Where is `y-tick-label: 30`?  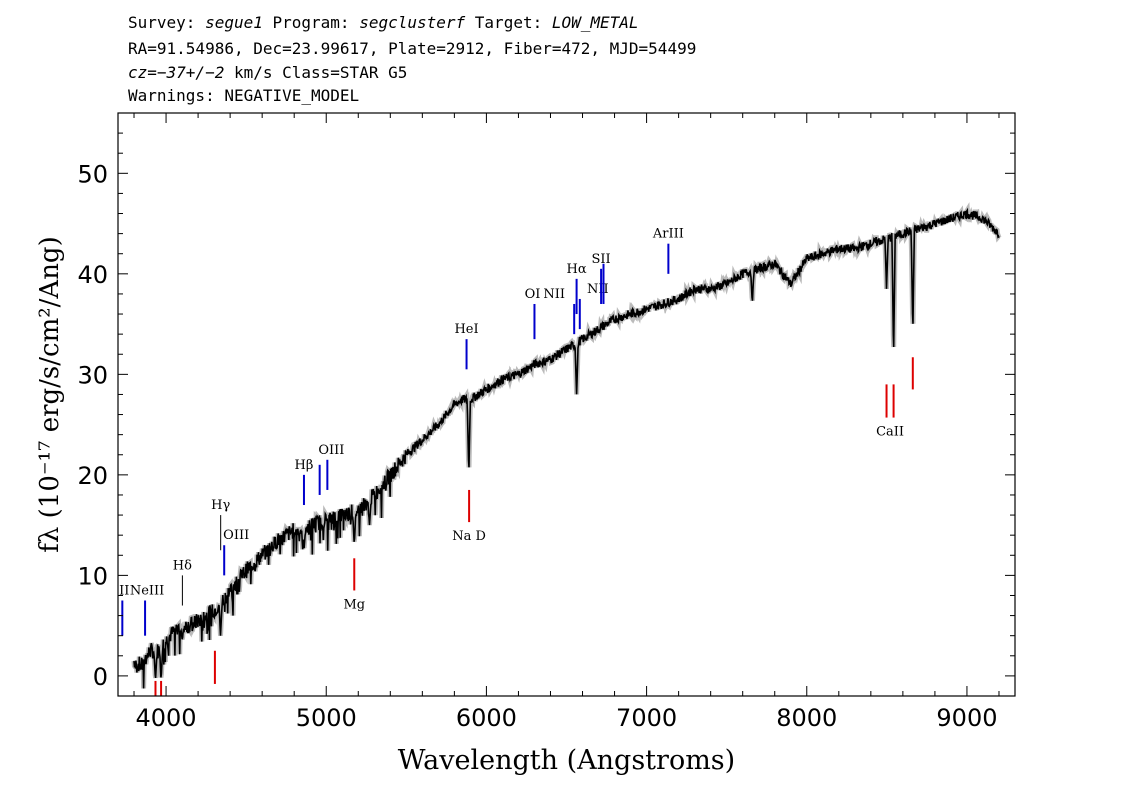 y-tick-label: 30 is located at coordinates (92, 375).